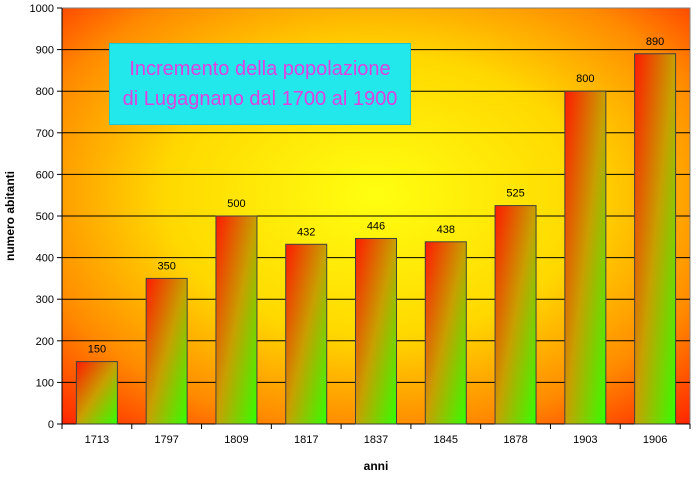  I want to click on y-tick-label: 900, so click(45, 51).